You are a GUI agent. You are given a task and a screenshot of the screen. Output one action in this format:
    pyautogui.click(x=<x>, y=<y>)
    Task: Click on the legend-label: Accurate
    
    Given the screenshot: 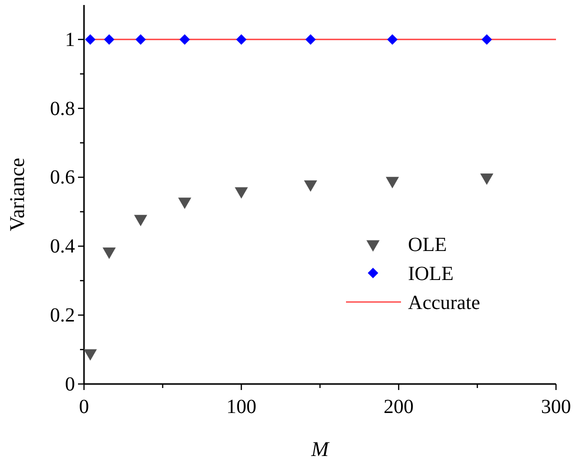 What is the action you would take?
    pyautogui.click(x=444, y=303)
    